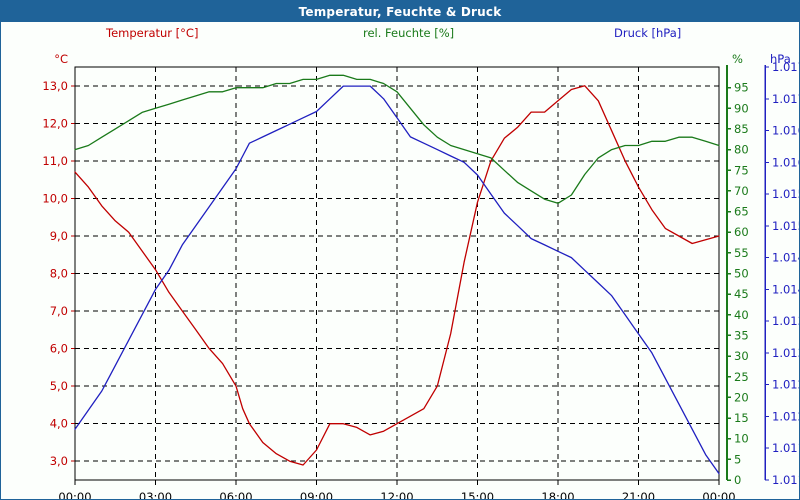  I want to click on svg-text: 25, so click(741, 377).